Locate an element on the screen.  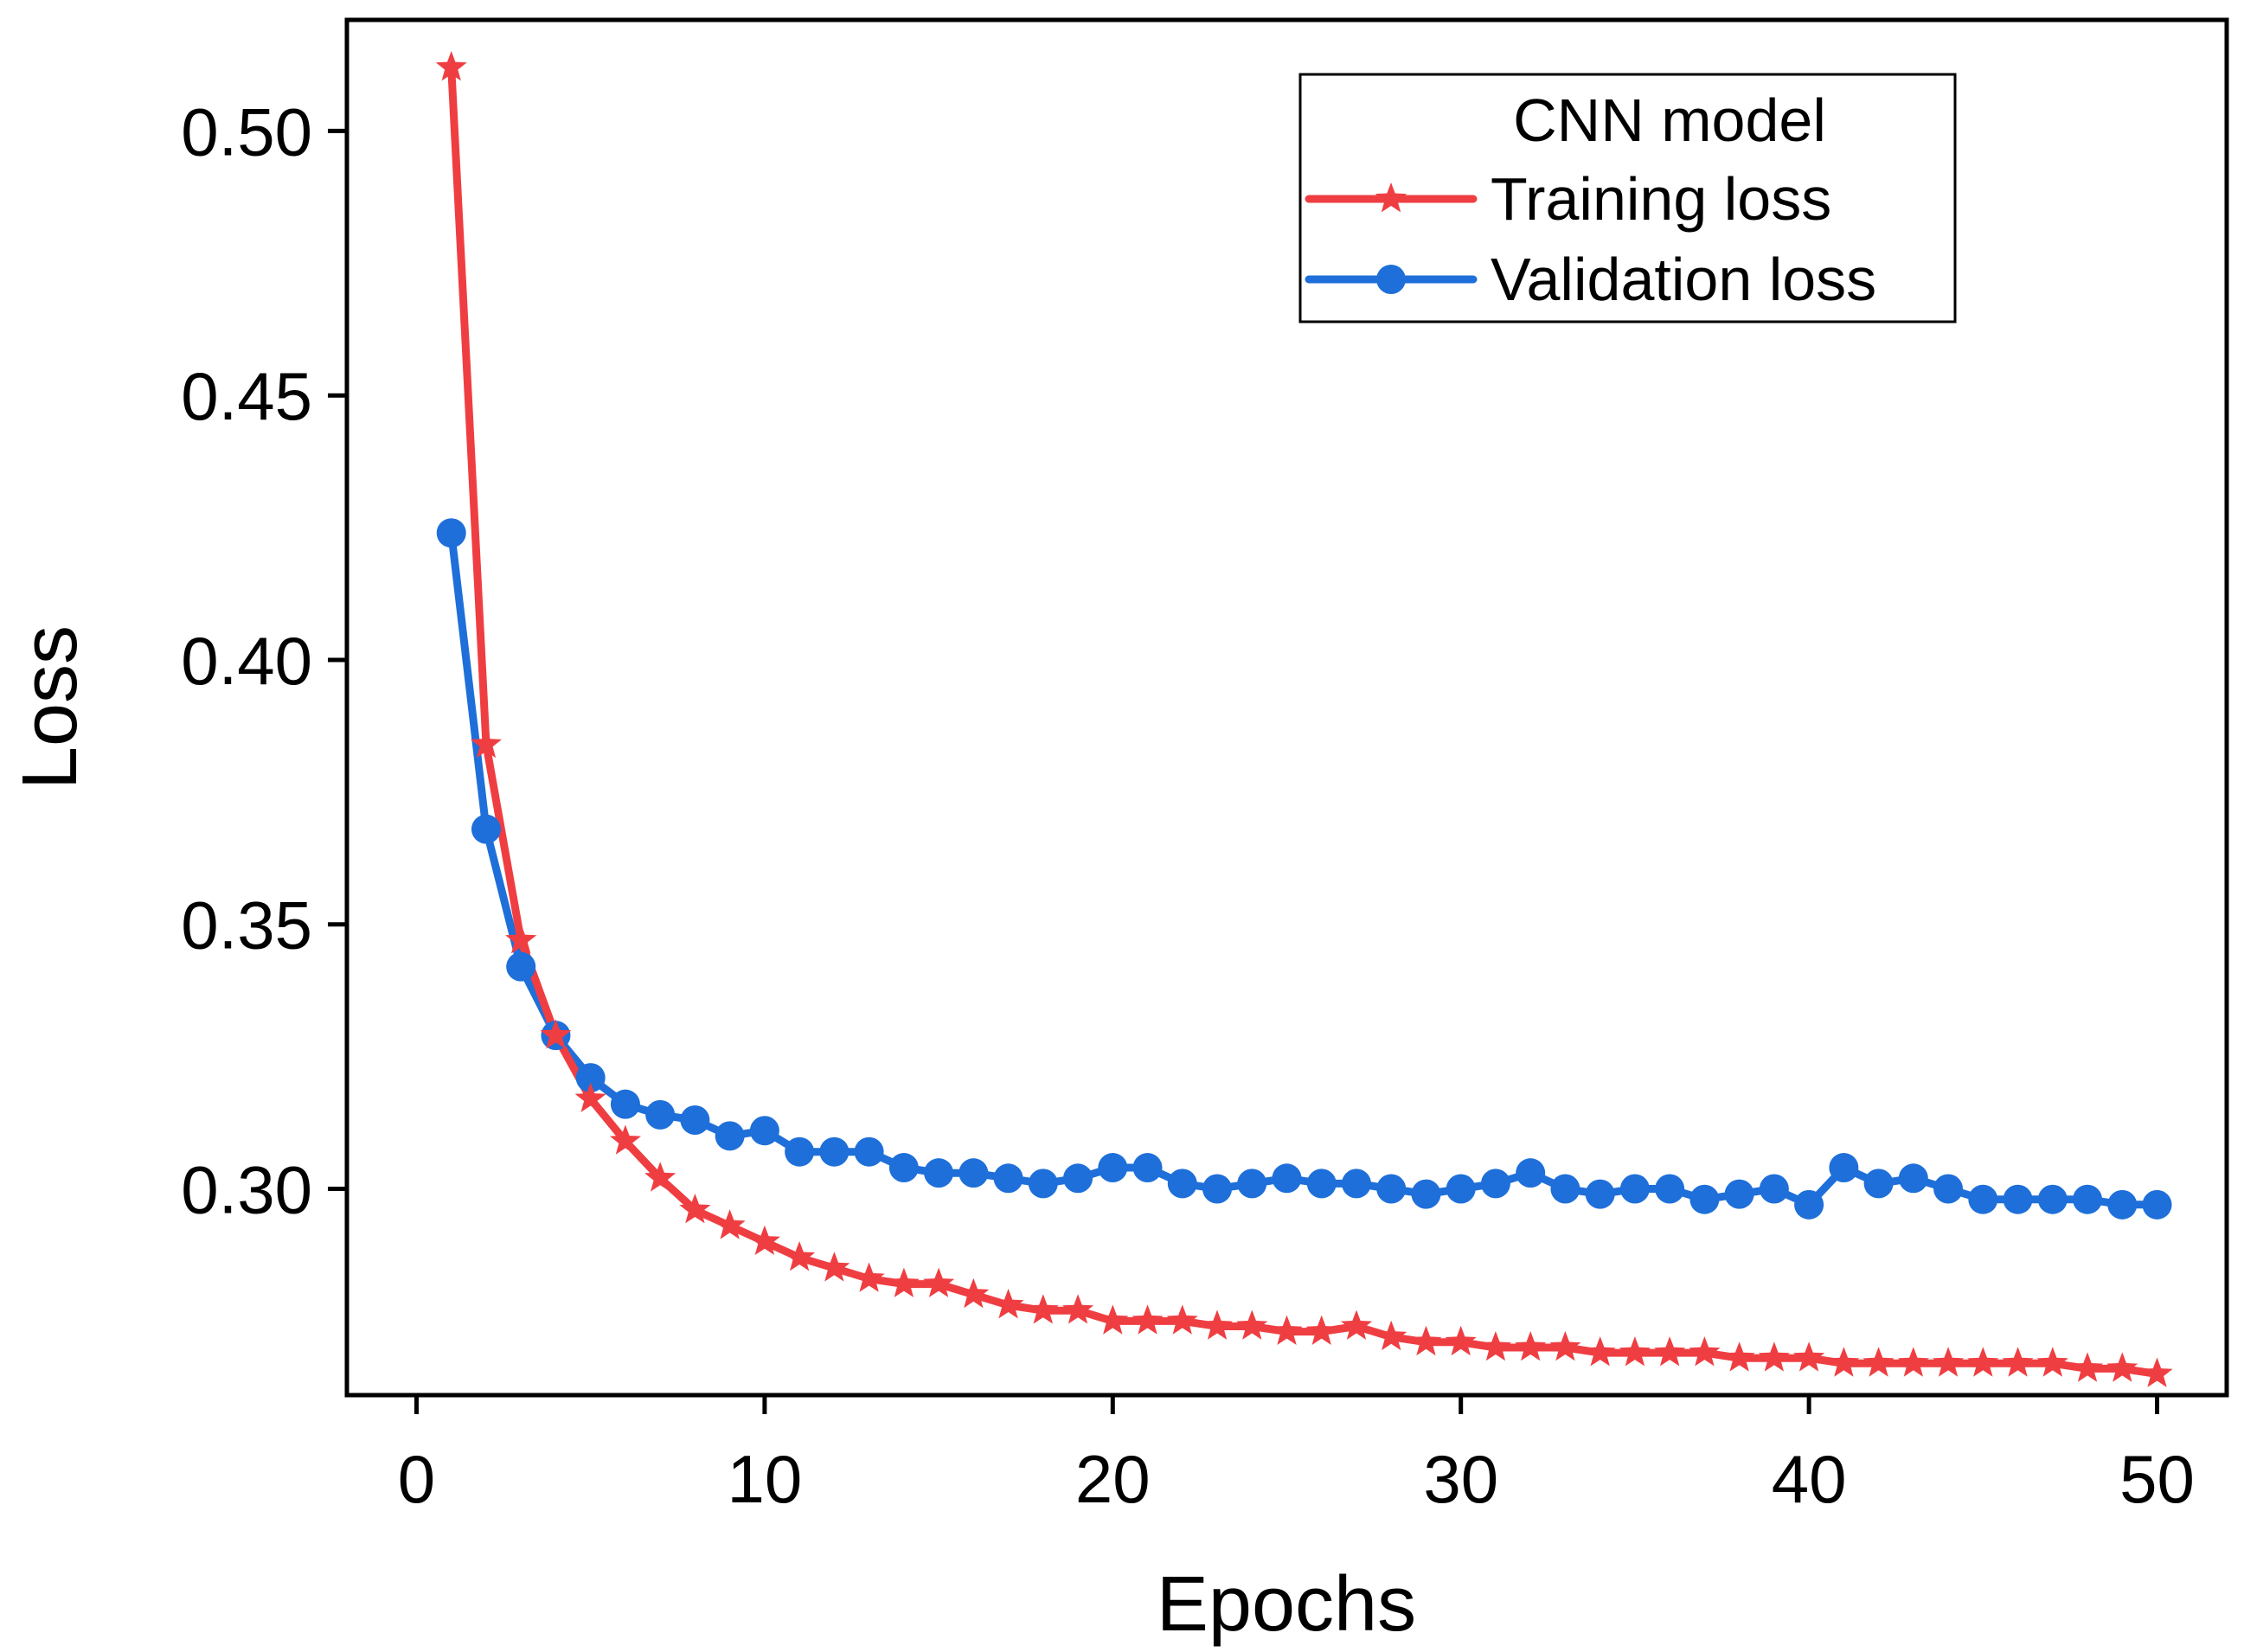
legend-label: Training loss is located at coordinates (1661, 199).